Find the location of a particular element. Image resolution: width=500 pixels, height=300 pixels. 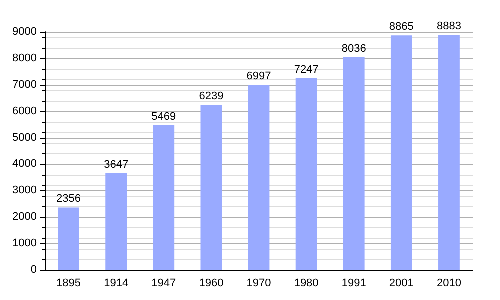

y-tick-label: 9000 is located at coordinates (24, 32).